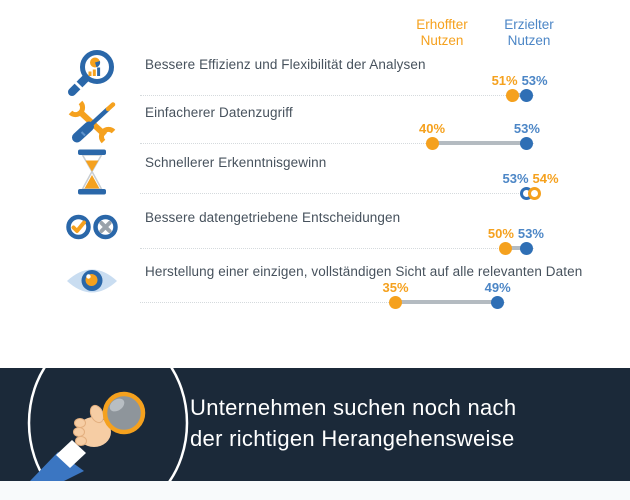 This screenshot has height=500, width=630. I want to click on benefit-label: Einfacherer Datenzugriff, so click(219, 112).